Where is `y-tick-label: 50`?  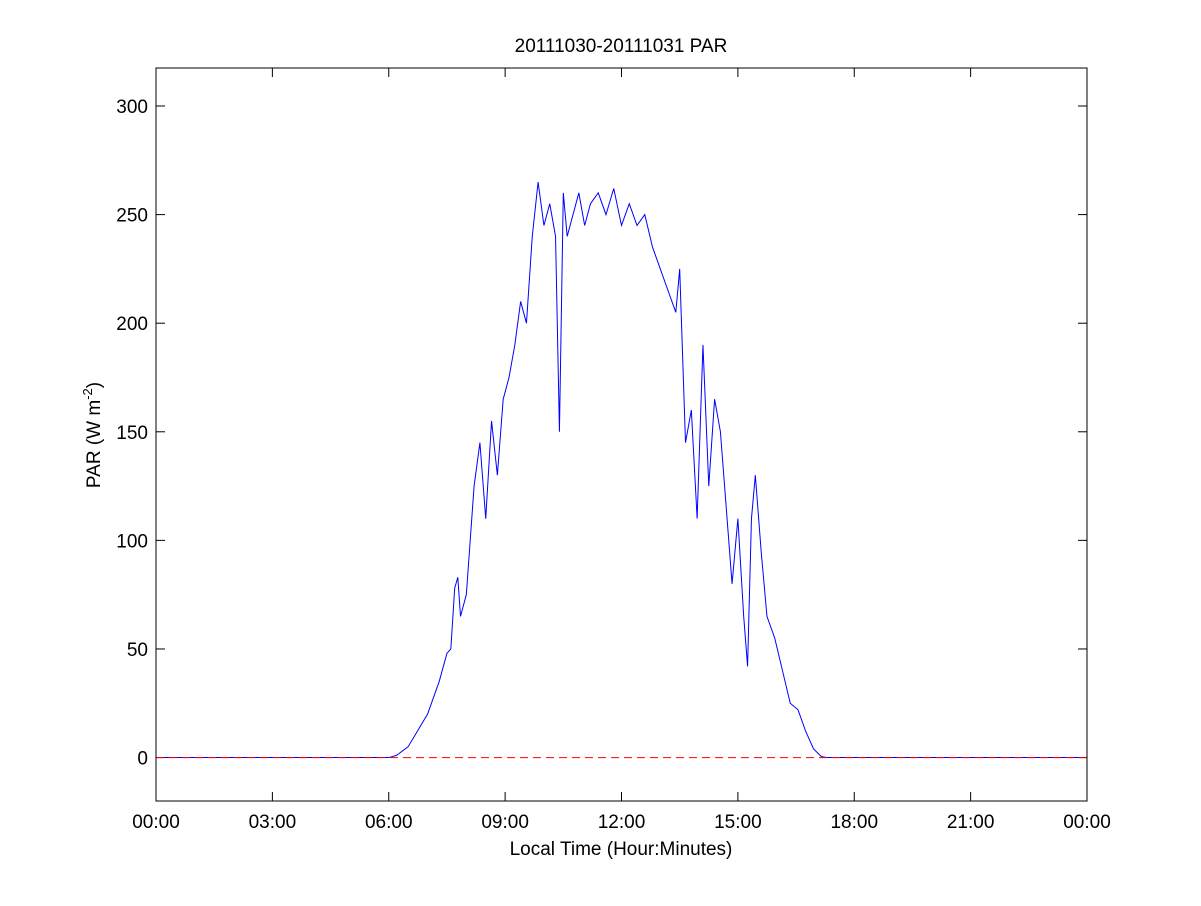
y-tick-label: 50 is located at coordinates (137, 650).